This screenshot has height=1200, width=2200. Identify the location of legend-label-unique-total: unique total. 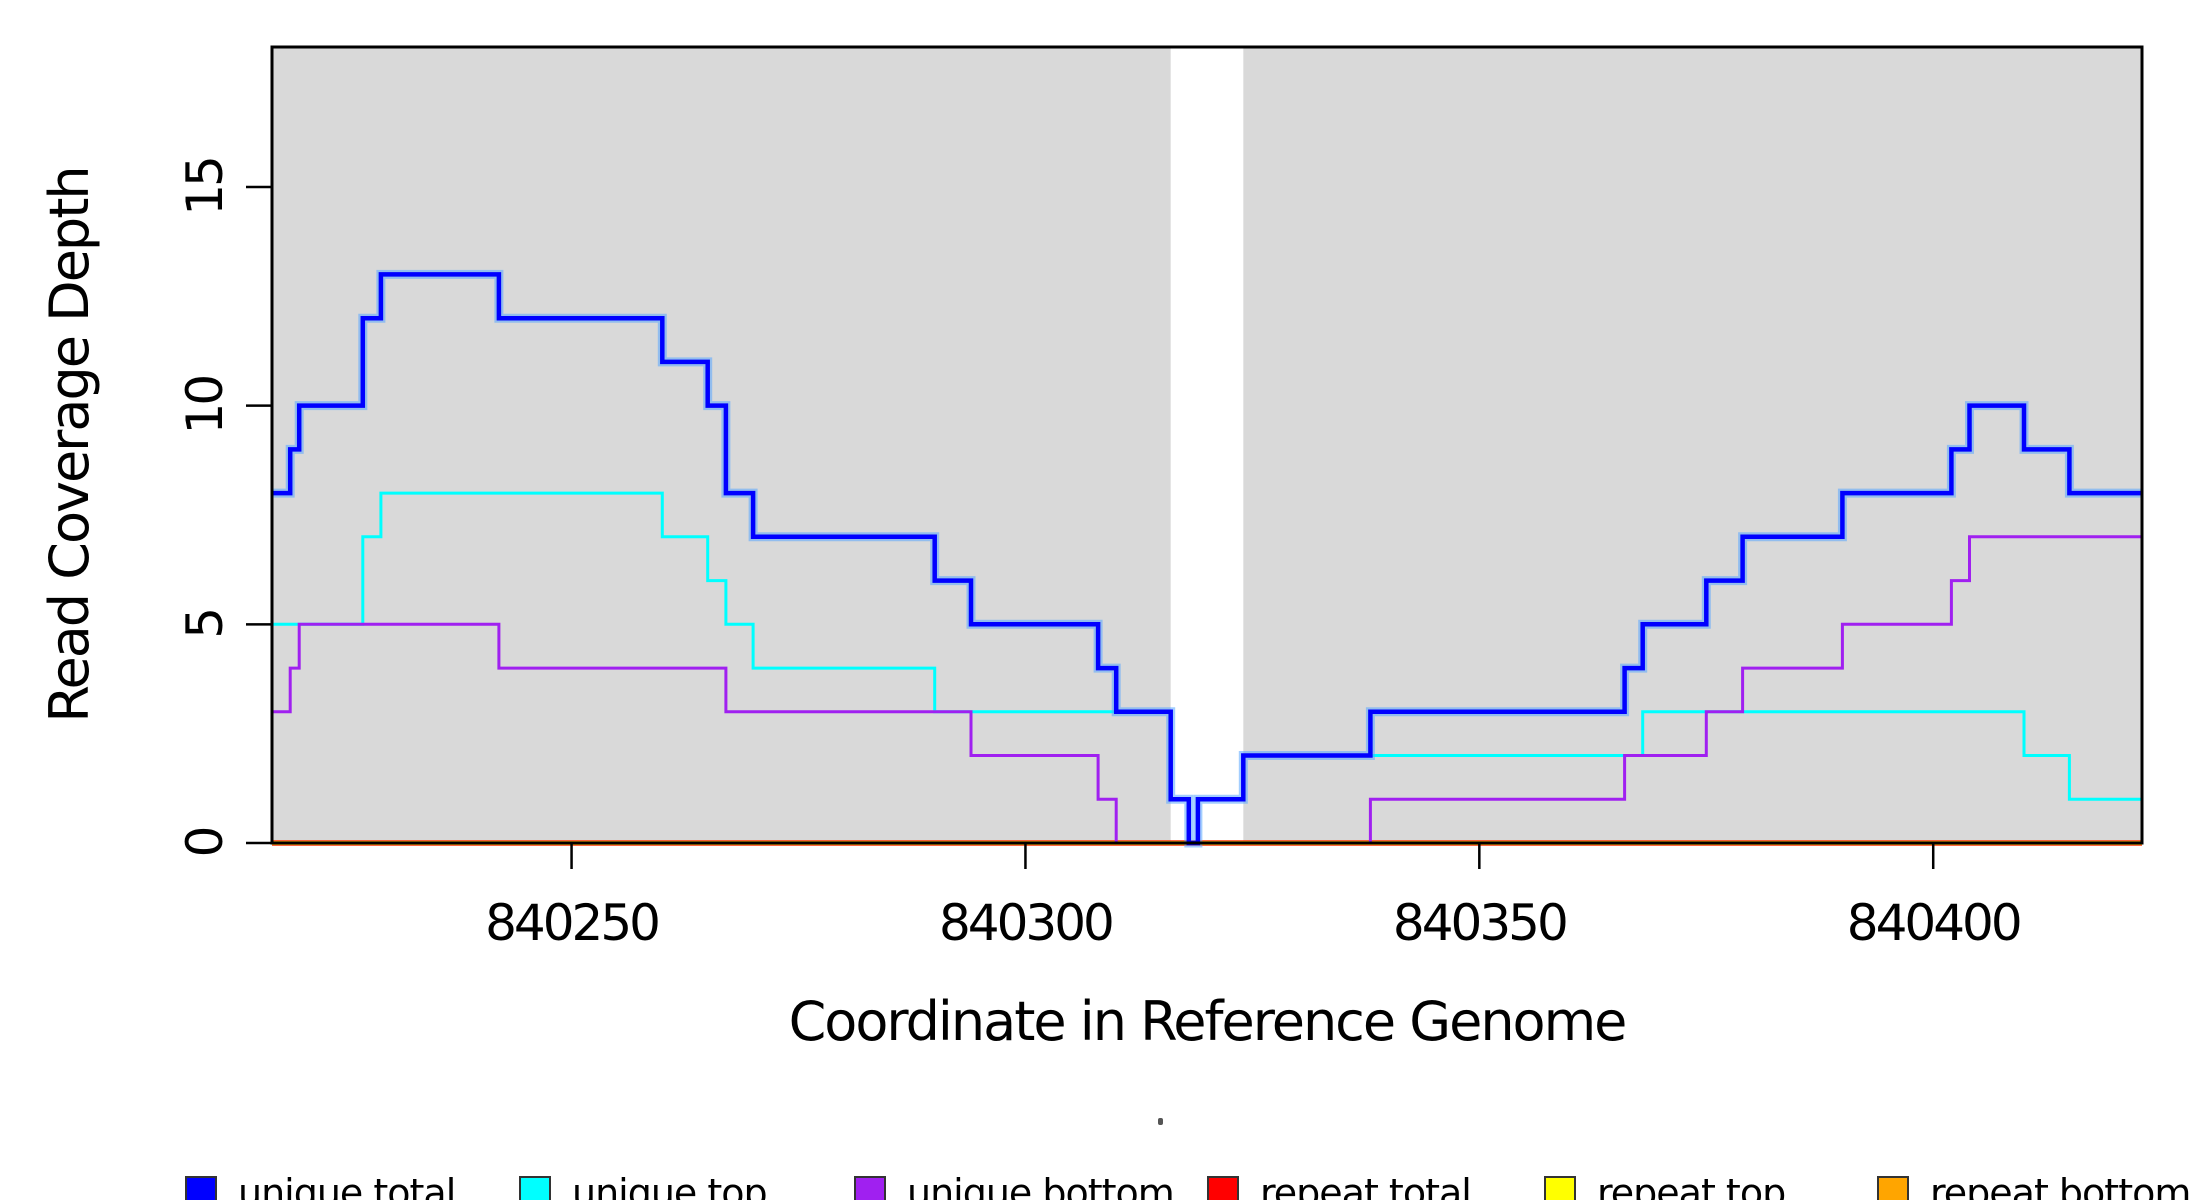
(346, 1185).